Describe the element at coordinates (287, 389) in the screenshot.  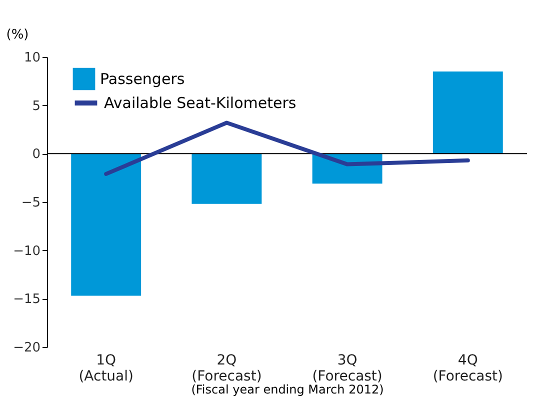
I see `x-axis-title: (Fiscal year ending March 2012)` at that location.